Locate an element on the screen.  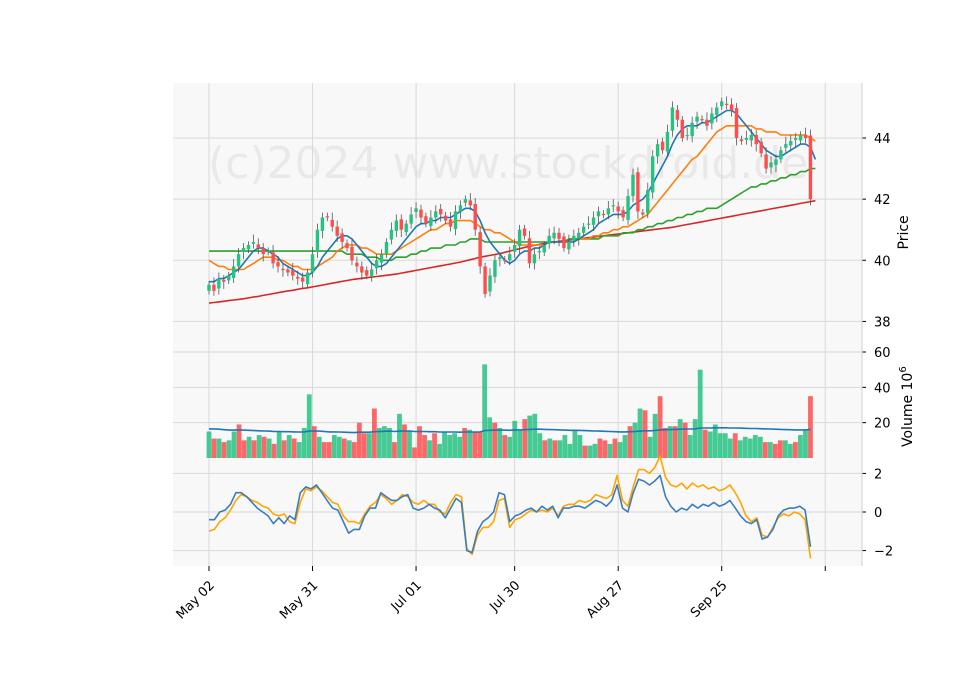
y-tick-label: 38 is located at coordinates (882, 322).